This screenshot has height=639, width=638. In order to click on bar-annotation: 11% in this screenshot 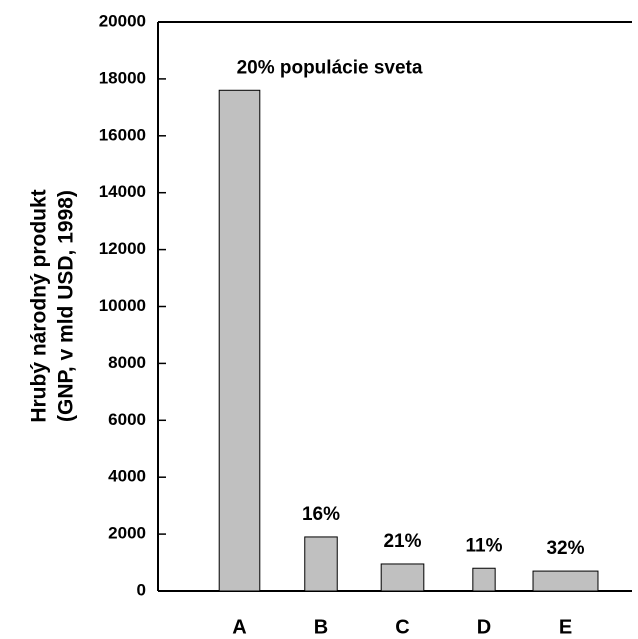, I will do `click(484, 545)`.